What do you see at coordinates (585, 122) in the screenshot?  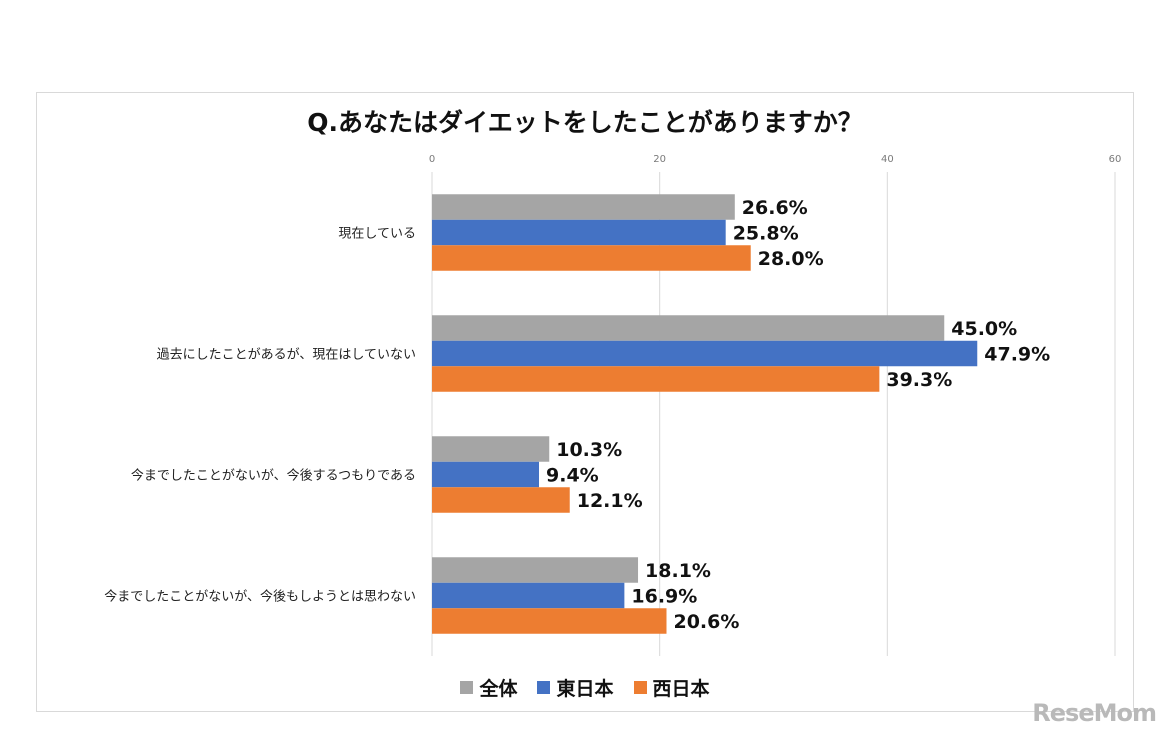 I see `chart-title: Q.あなたはダイエットをしたことがありますか？` at bounding box center [585, 122].